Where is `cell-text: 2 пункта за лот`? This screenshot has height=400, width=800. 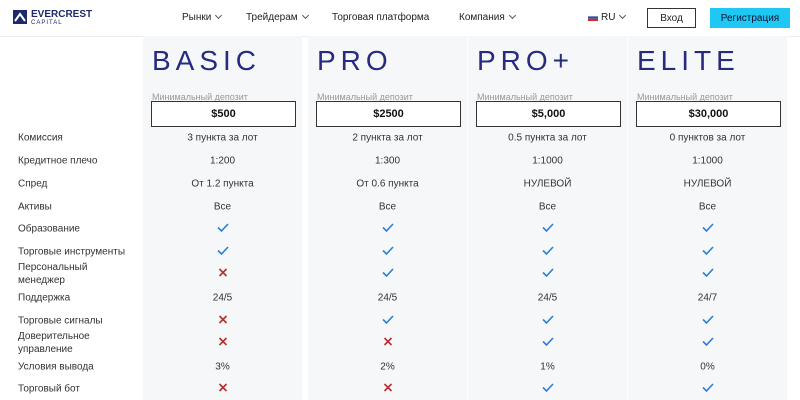 cell-text: 2 пункта за лот is located at coordinates (387, 138).